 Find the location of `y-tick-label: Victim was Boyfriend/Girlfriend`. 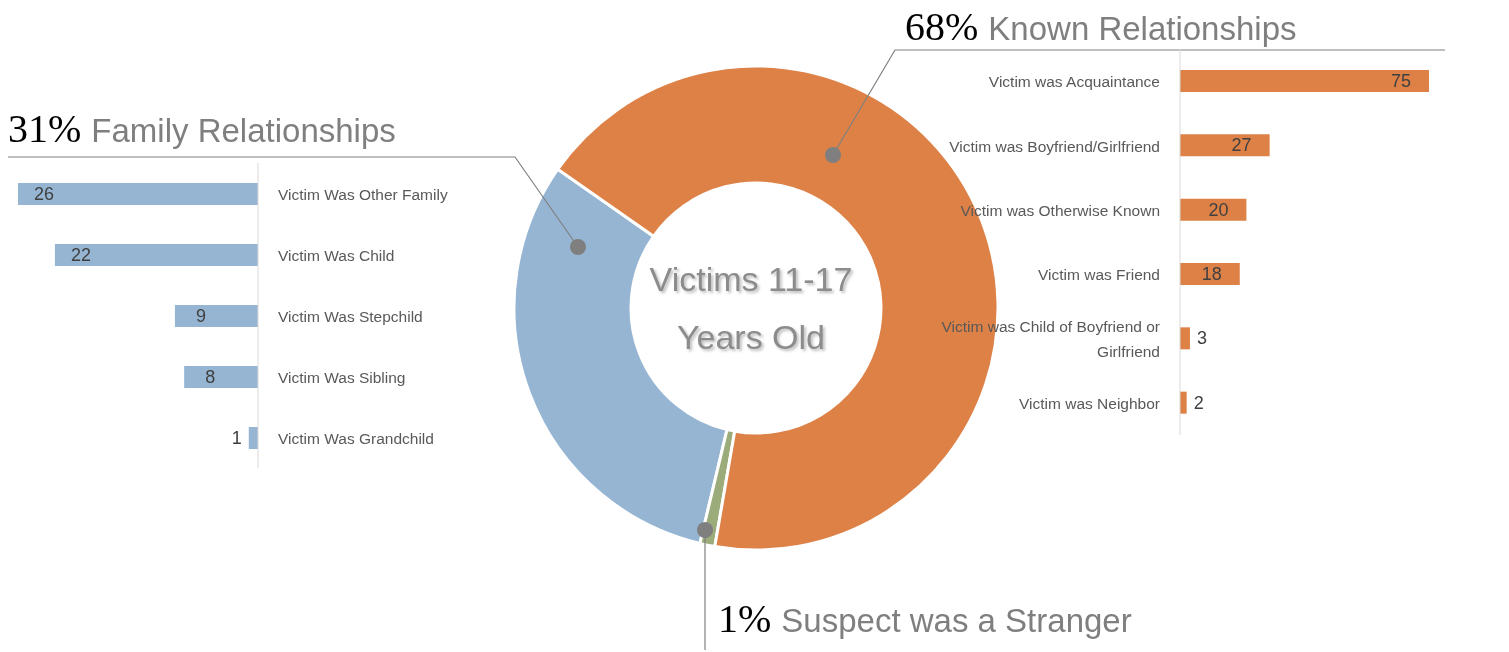

y-tick-label: Victim was Boyfriend/Girlfriend is located at coordinates (1054, 145).